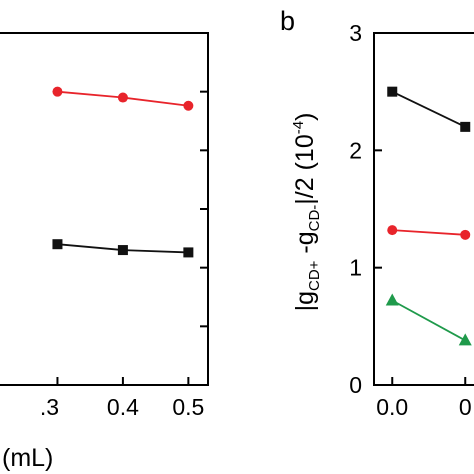  I want to click on y-tick-label: 0, so click(355, 385).